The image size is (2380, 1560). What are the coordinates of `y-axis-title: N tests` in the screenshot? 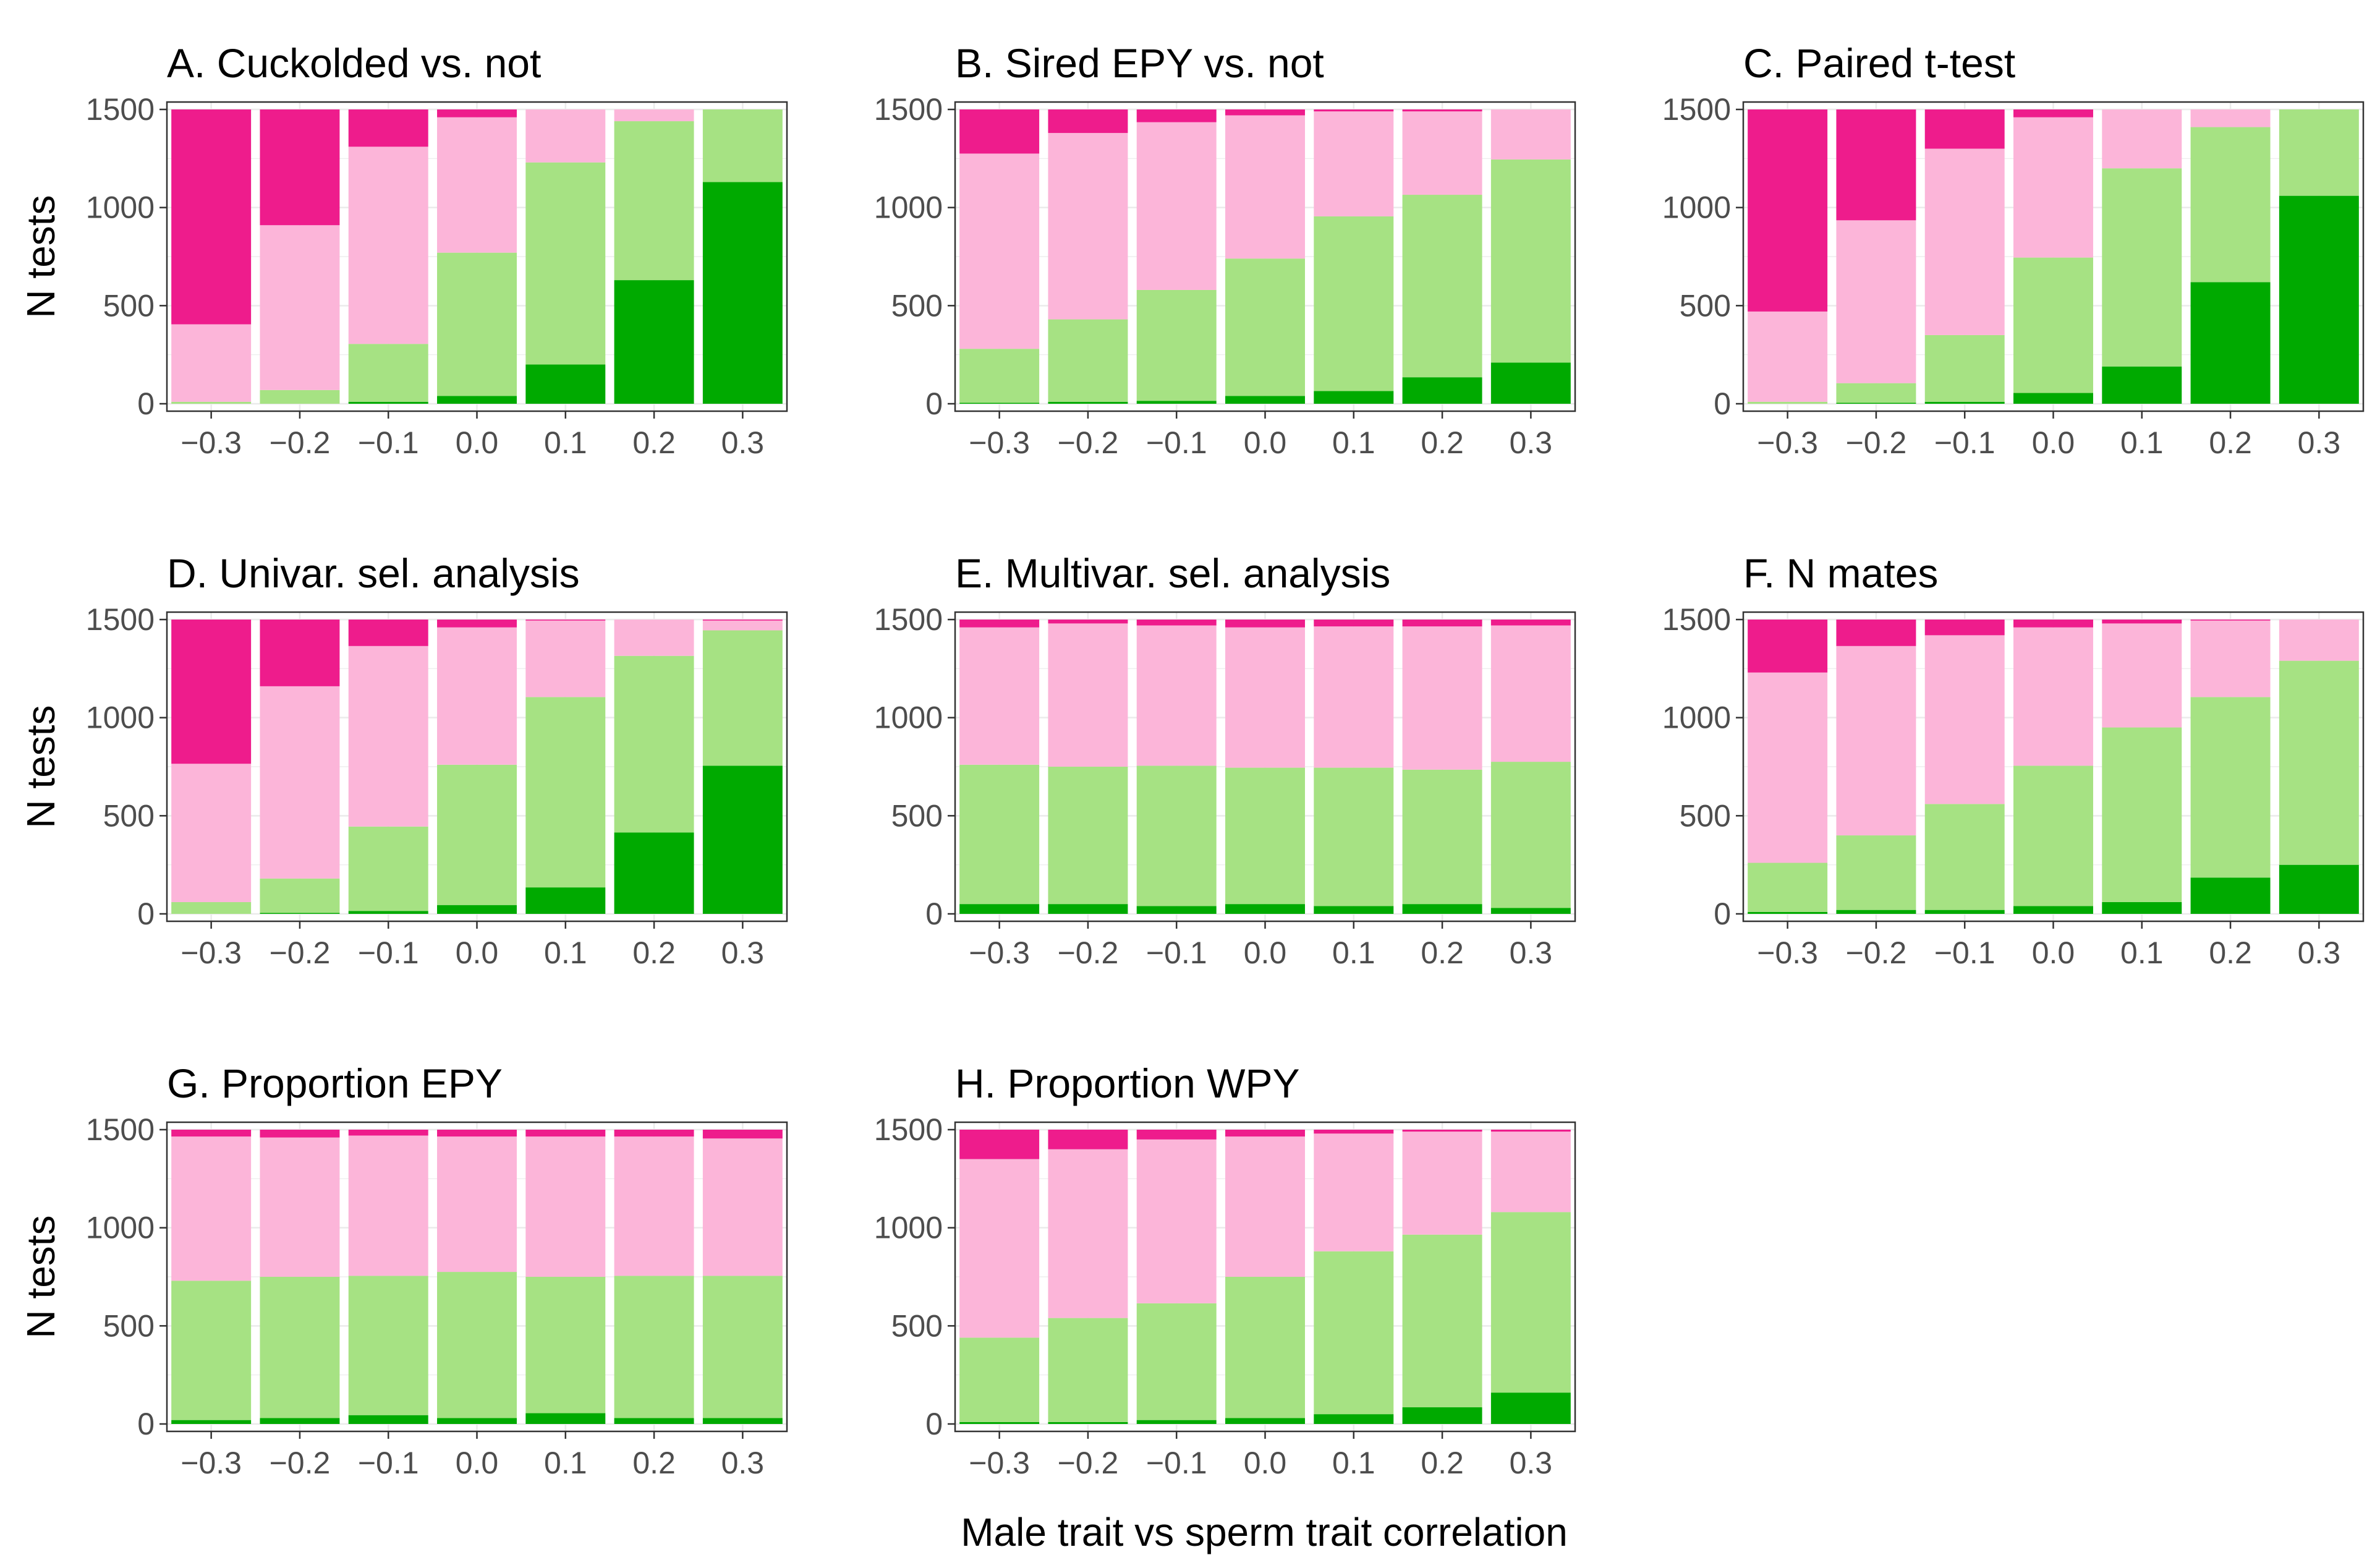 It's located at (41, 1277).